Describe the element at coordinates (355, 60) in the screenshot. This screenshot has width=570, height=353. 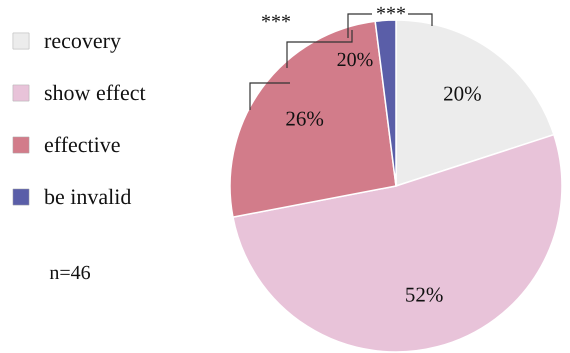
I see `text: 20%` at that location.